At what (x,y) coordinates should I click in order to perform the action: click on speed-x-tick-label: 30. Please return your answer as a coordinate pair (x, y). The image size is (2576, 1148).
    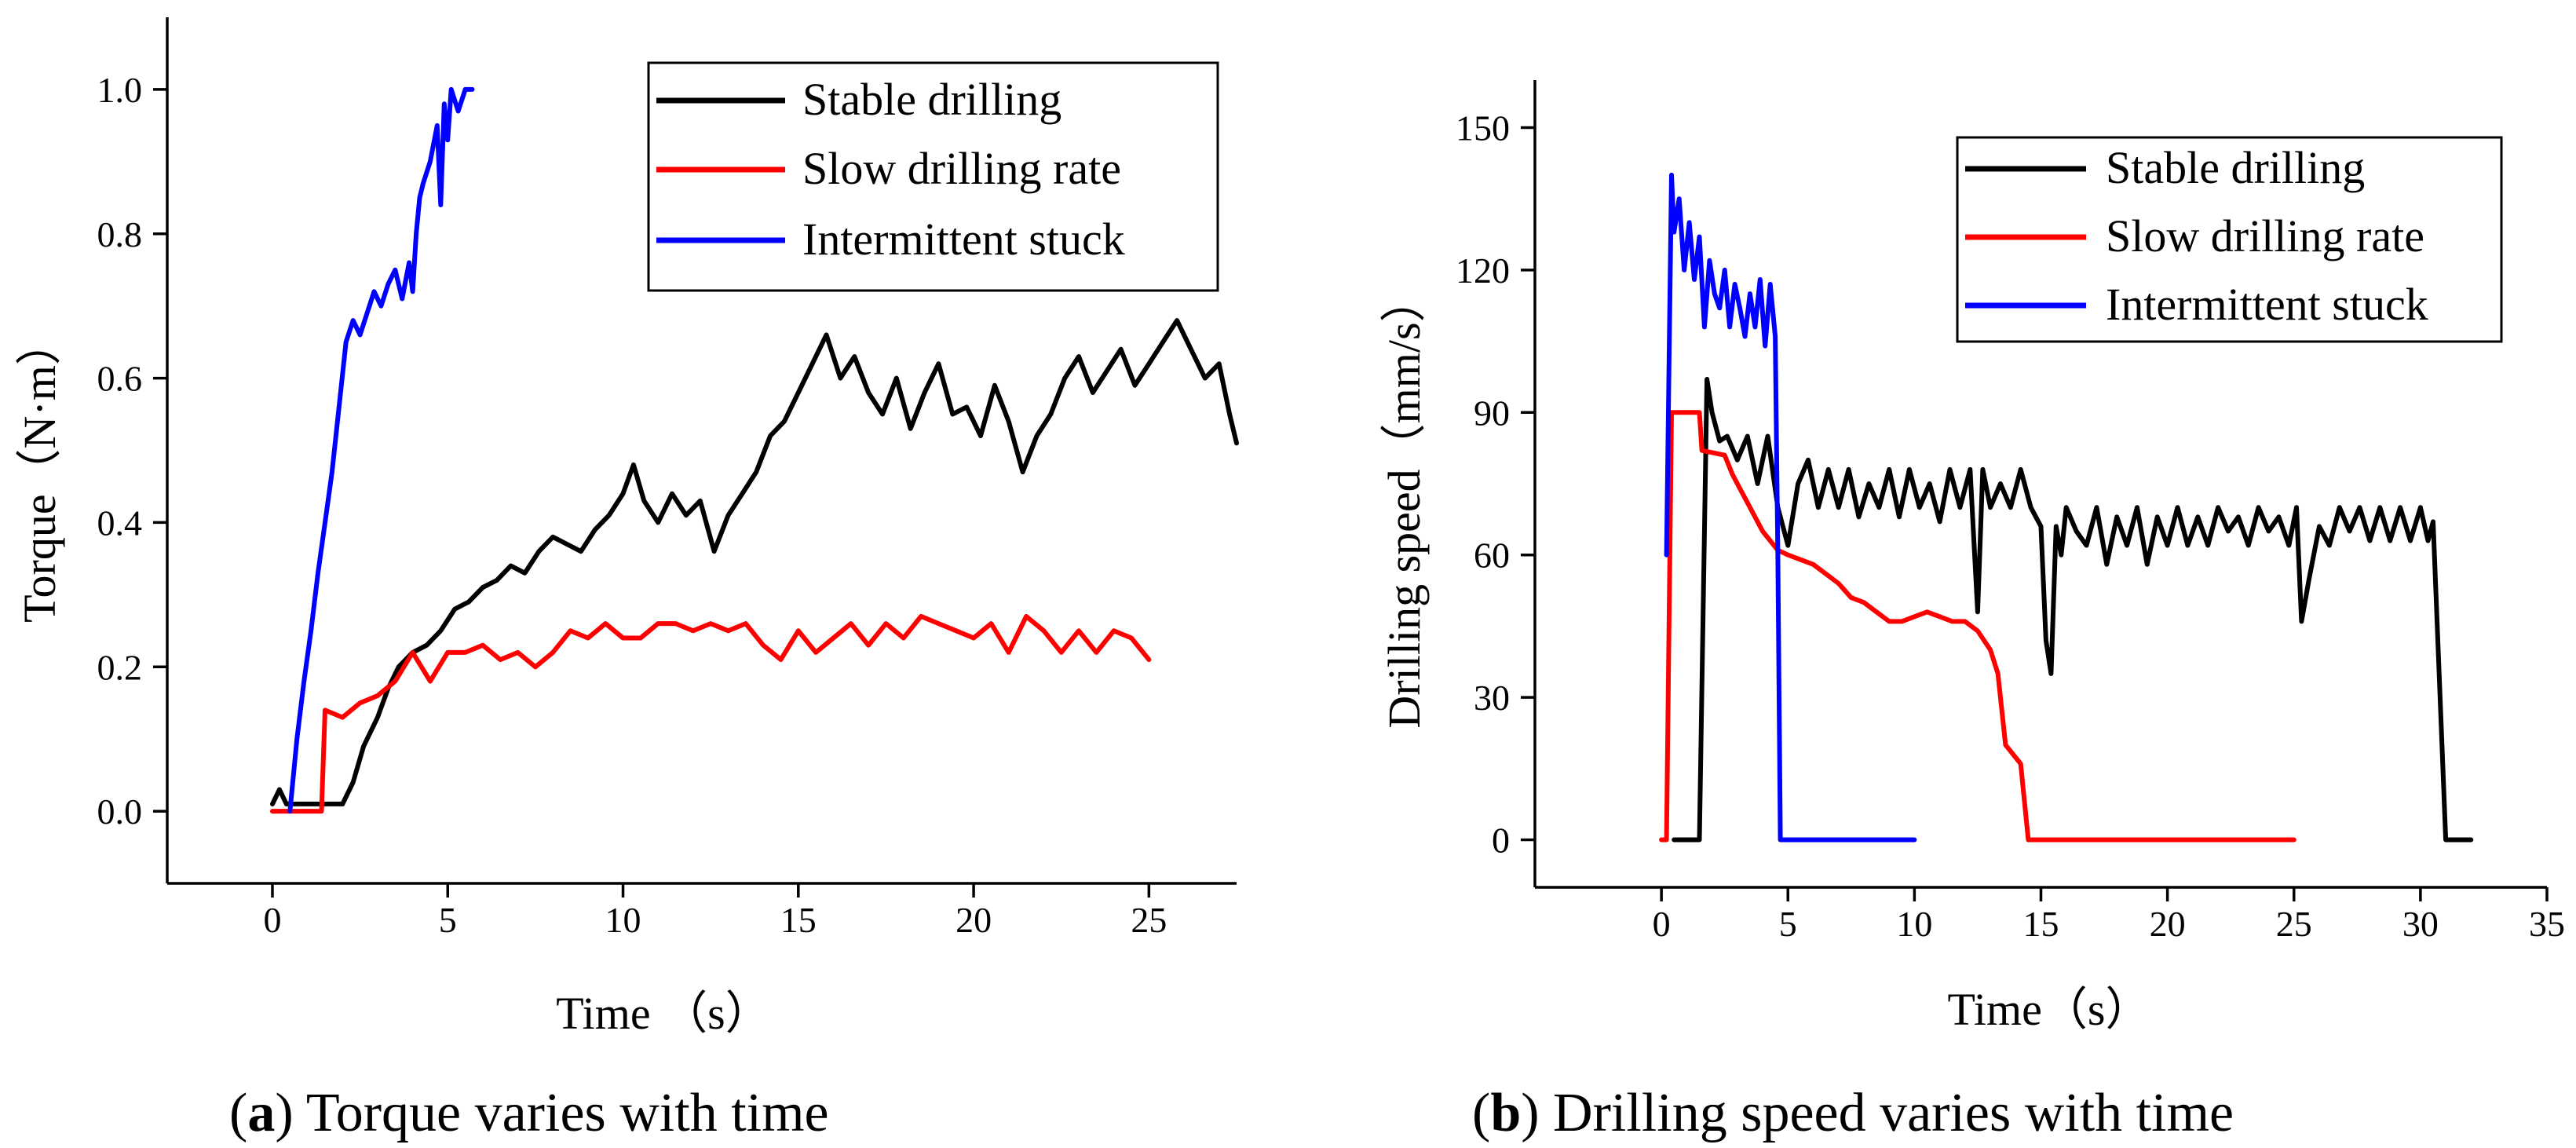
    Looking at the image, I should click on (2420, 924).